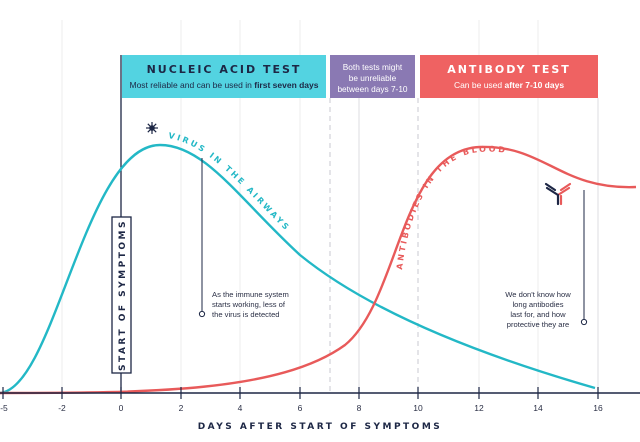 Image resolution: width=640 pixels, height=442 pixels. What do you see at coordinates (538, 408) in the screenshot?
I see `tick-label: 14` at bounding box center [538, 408].